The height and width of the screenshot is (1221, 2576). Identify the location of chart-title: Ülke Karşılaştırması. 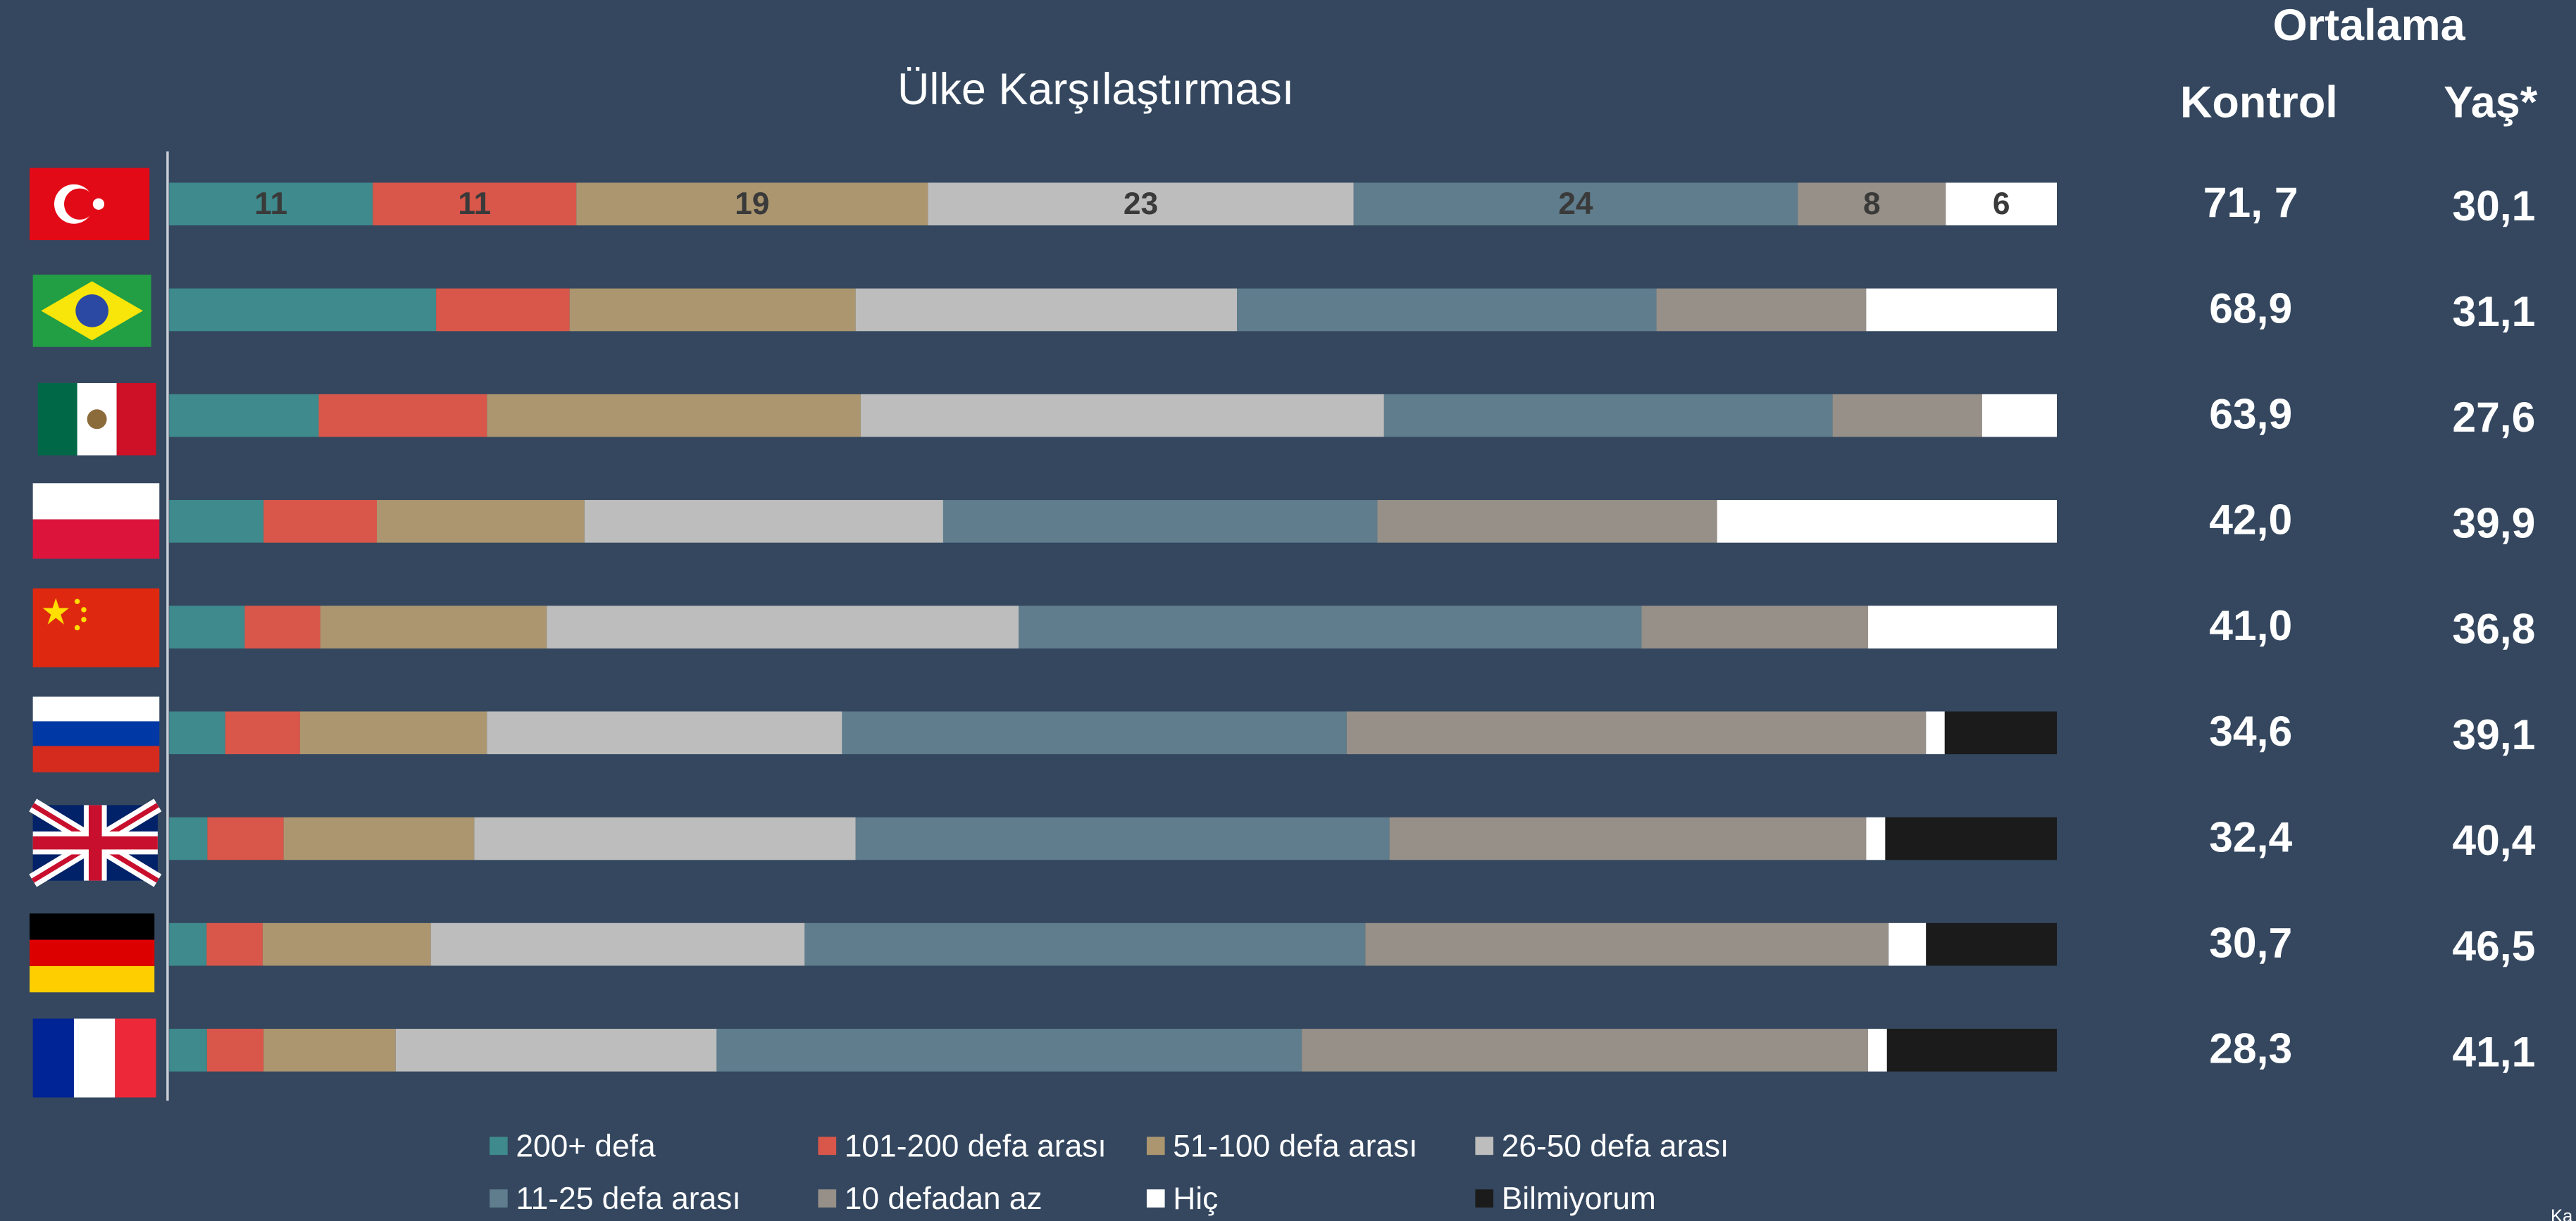
(1095, 90).